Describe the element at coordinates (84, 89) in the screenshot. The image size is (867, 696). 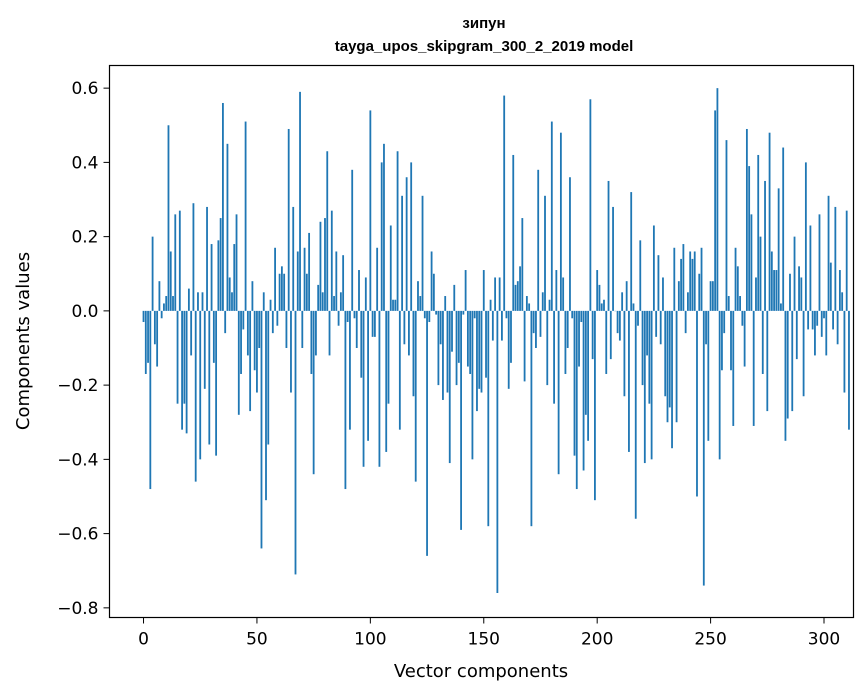
I see `y-tick-label: 0.6` at that location.